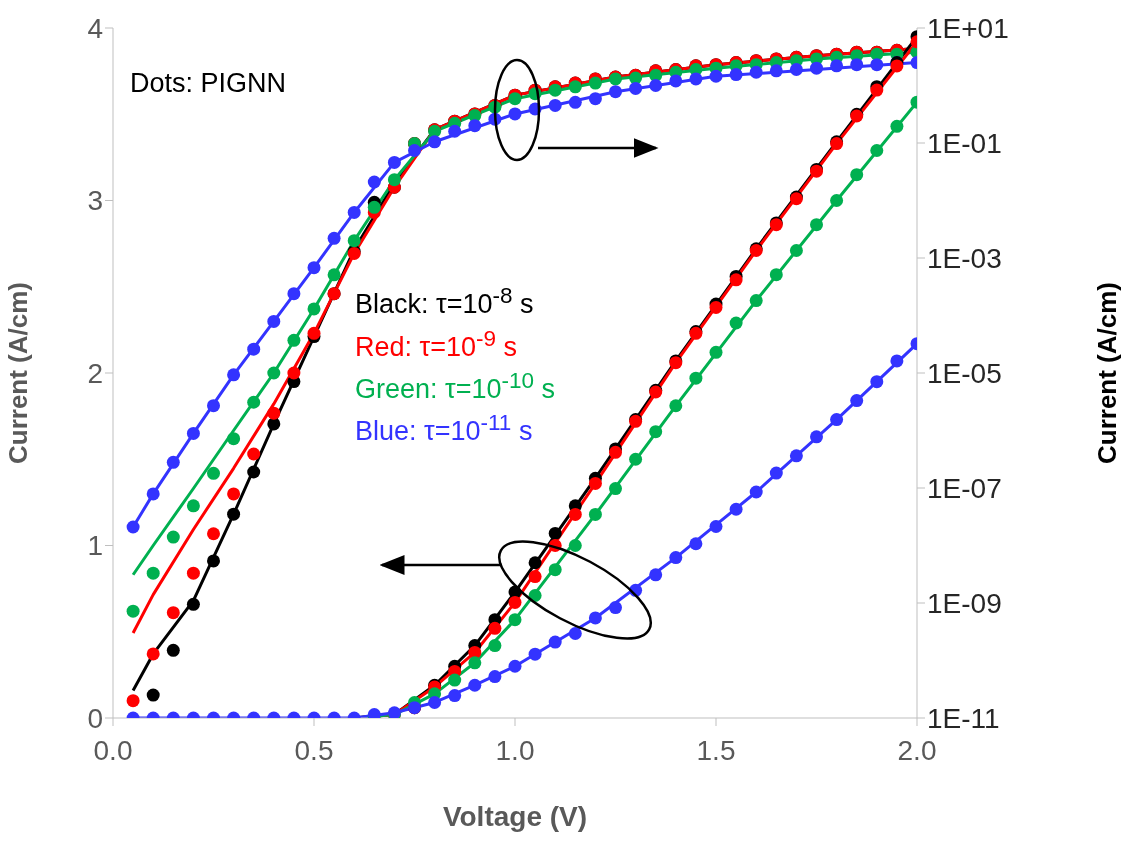 The height and width of the screenshot is (864, 1135). What do you see at coordinates (208, 83) in the screenshot?
I see `annotation: Dots: PIGNN` at bounding box center [208, 83].